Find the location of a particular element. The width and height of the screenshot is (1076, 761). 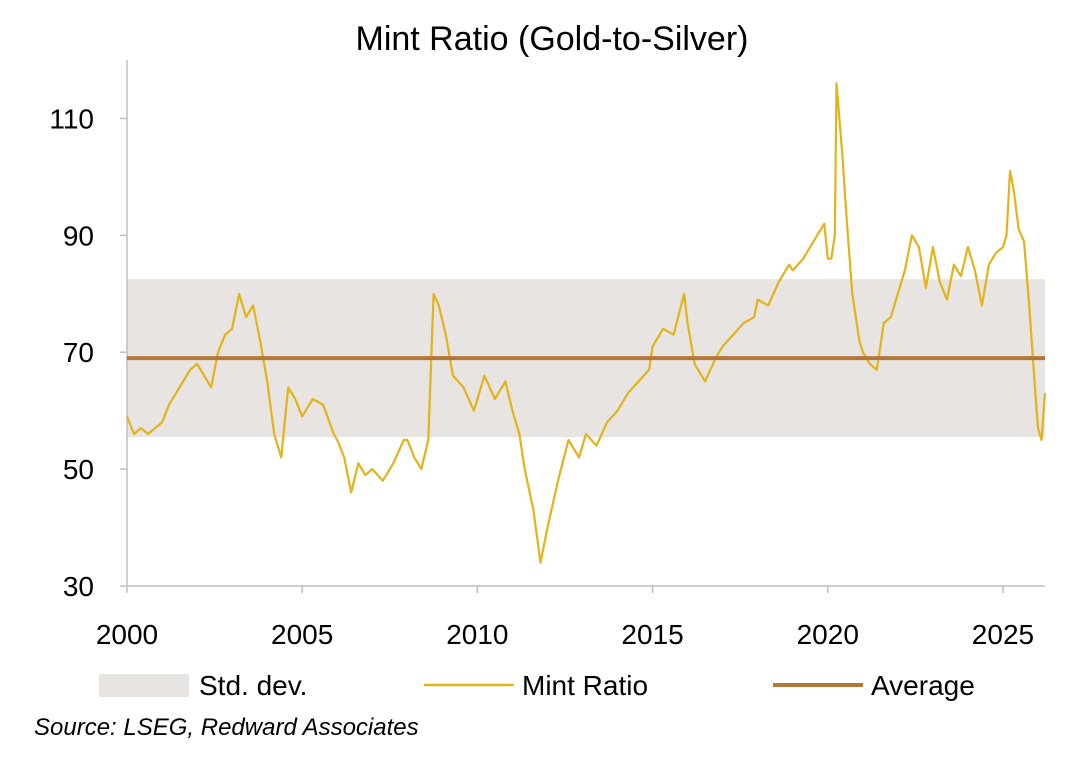

legend: Std. dev. Mint Ratio Average is located at coordinates (537, 685).